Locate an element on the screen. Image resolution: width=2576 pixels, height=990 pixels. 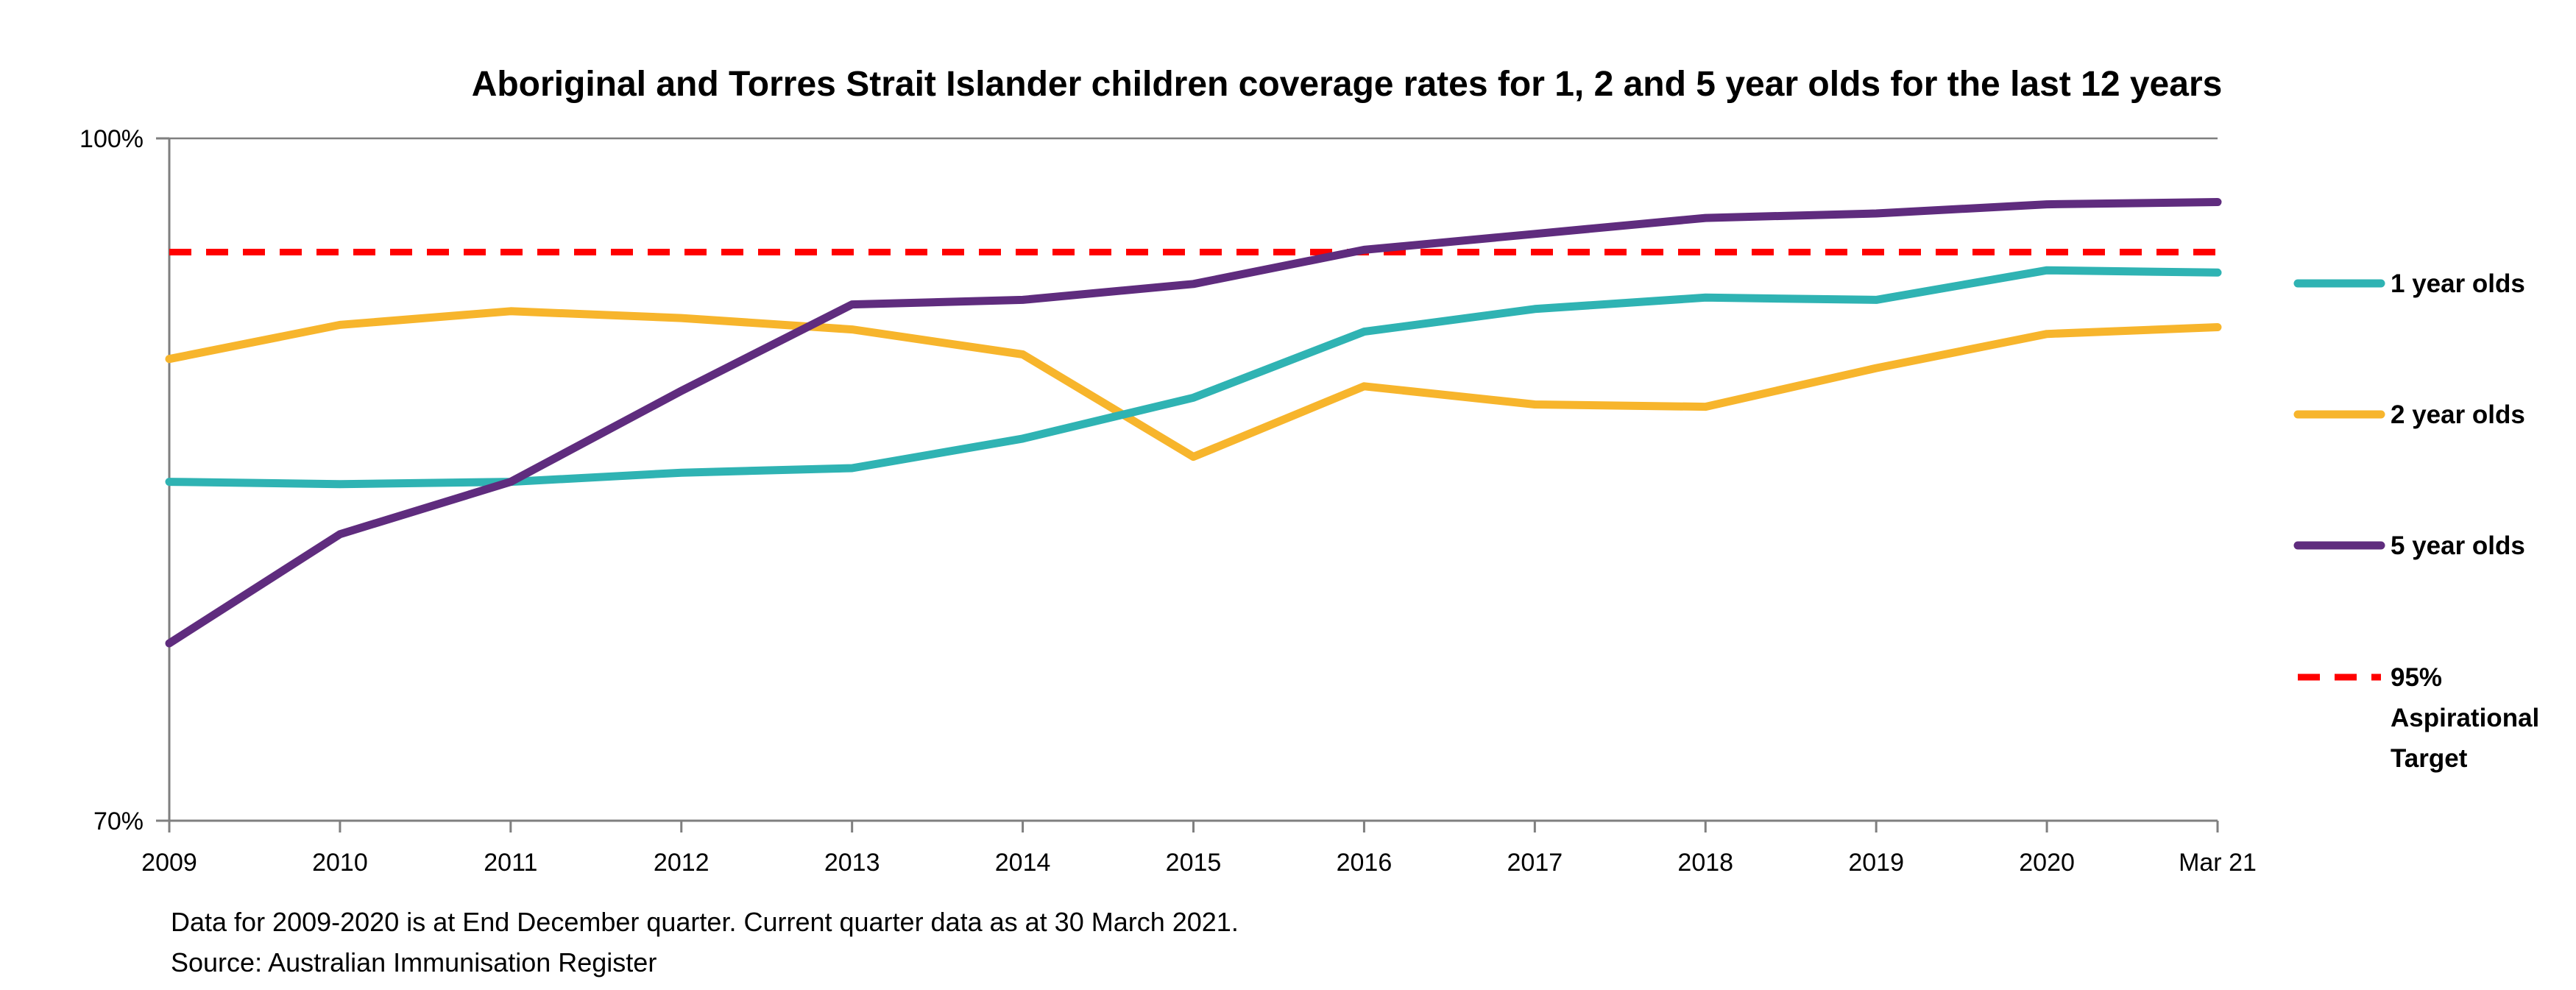
legend-label-5-year-olds: 5 year olds is located at coordinates (2458, 545).